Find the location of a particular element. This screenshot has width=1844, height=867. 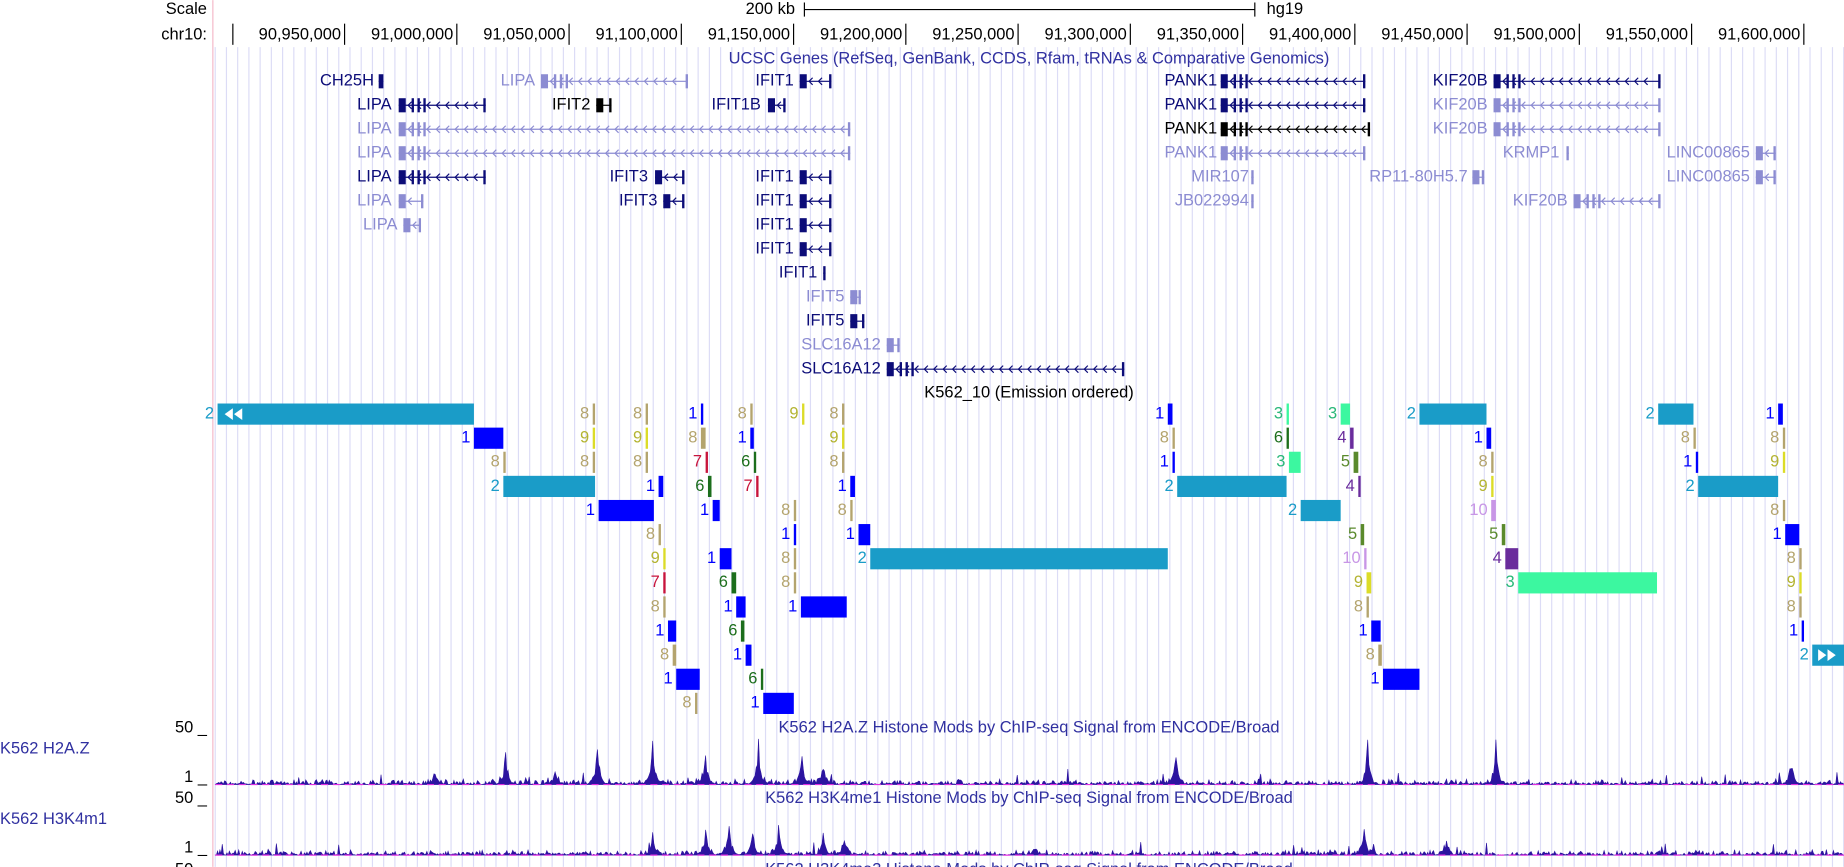

gene-label: IFIT1 is located at coordinates (774, 81).